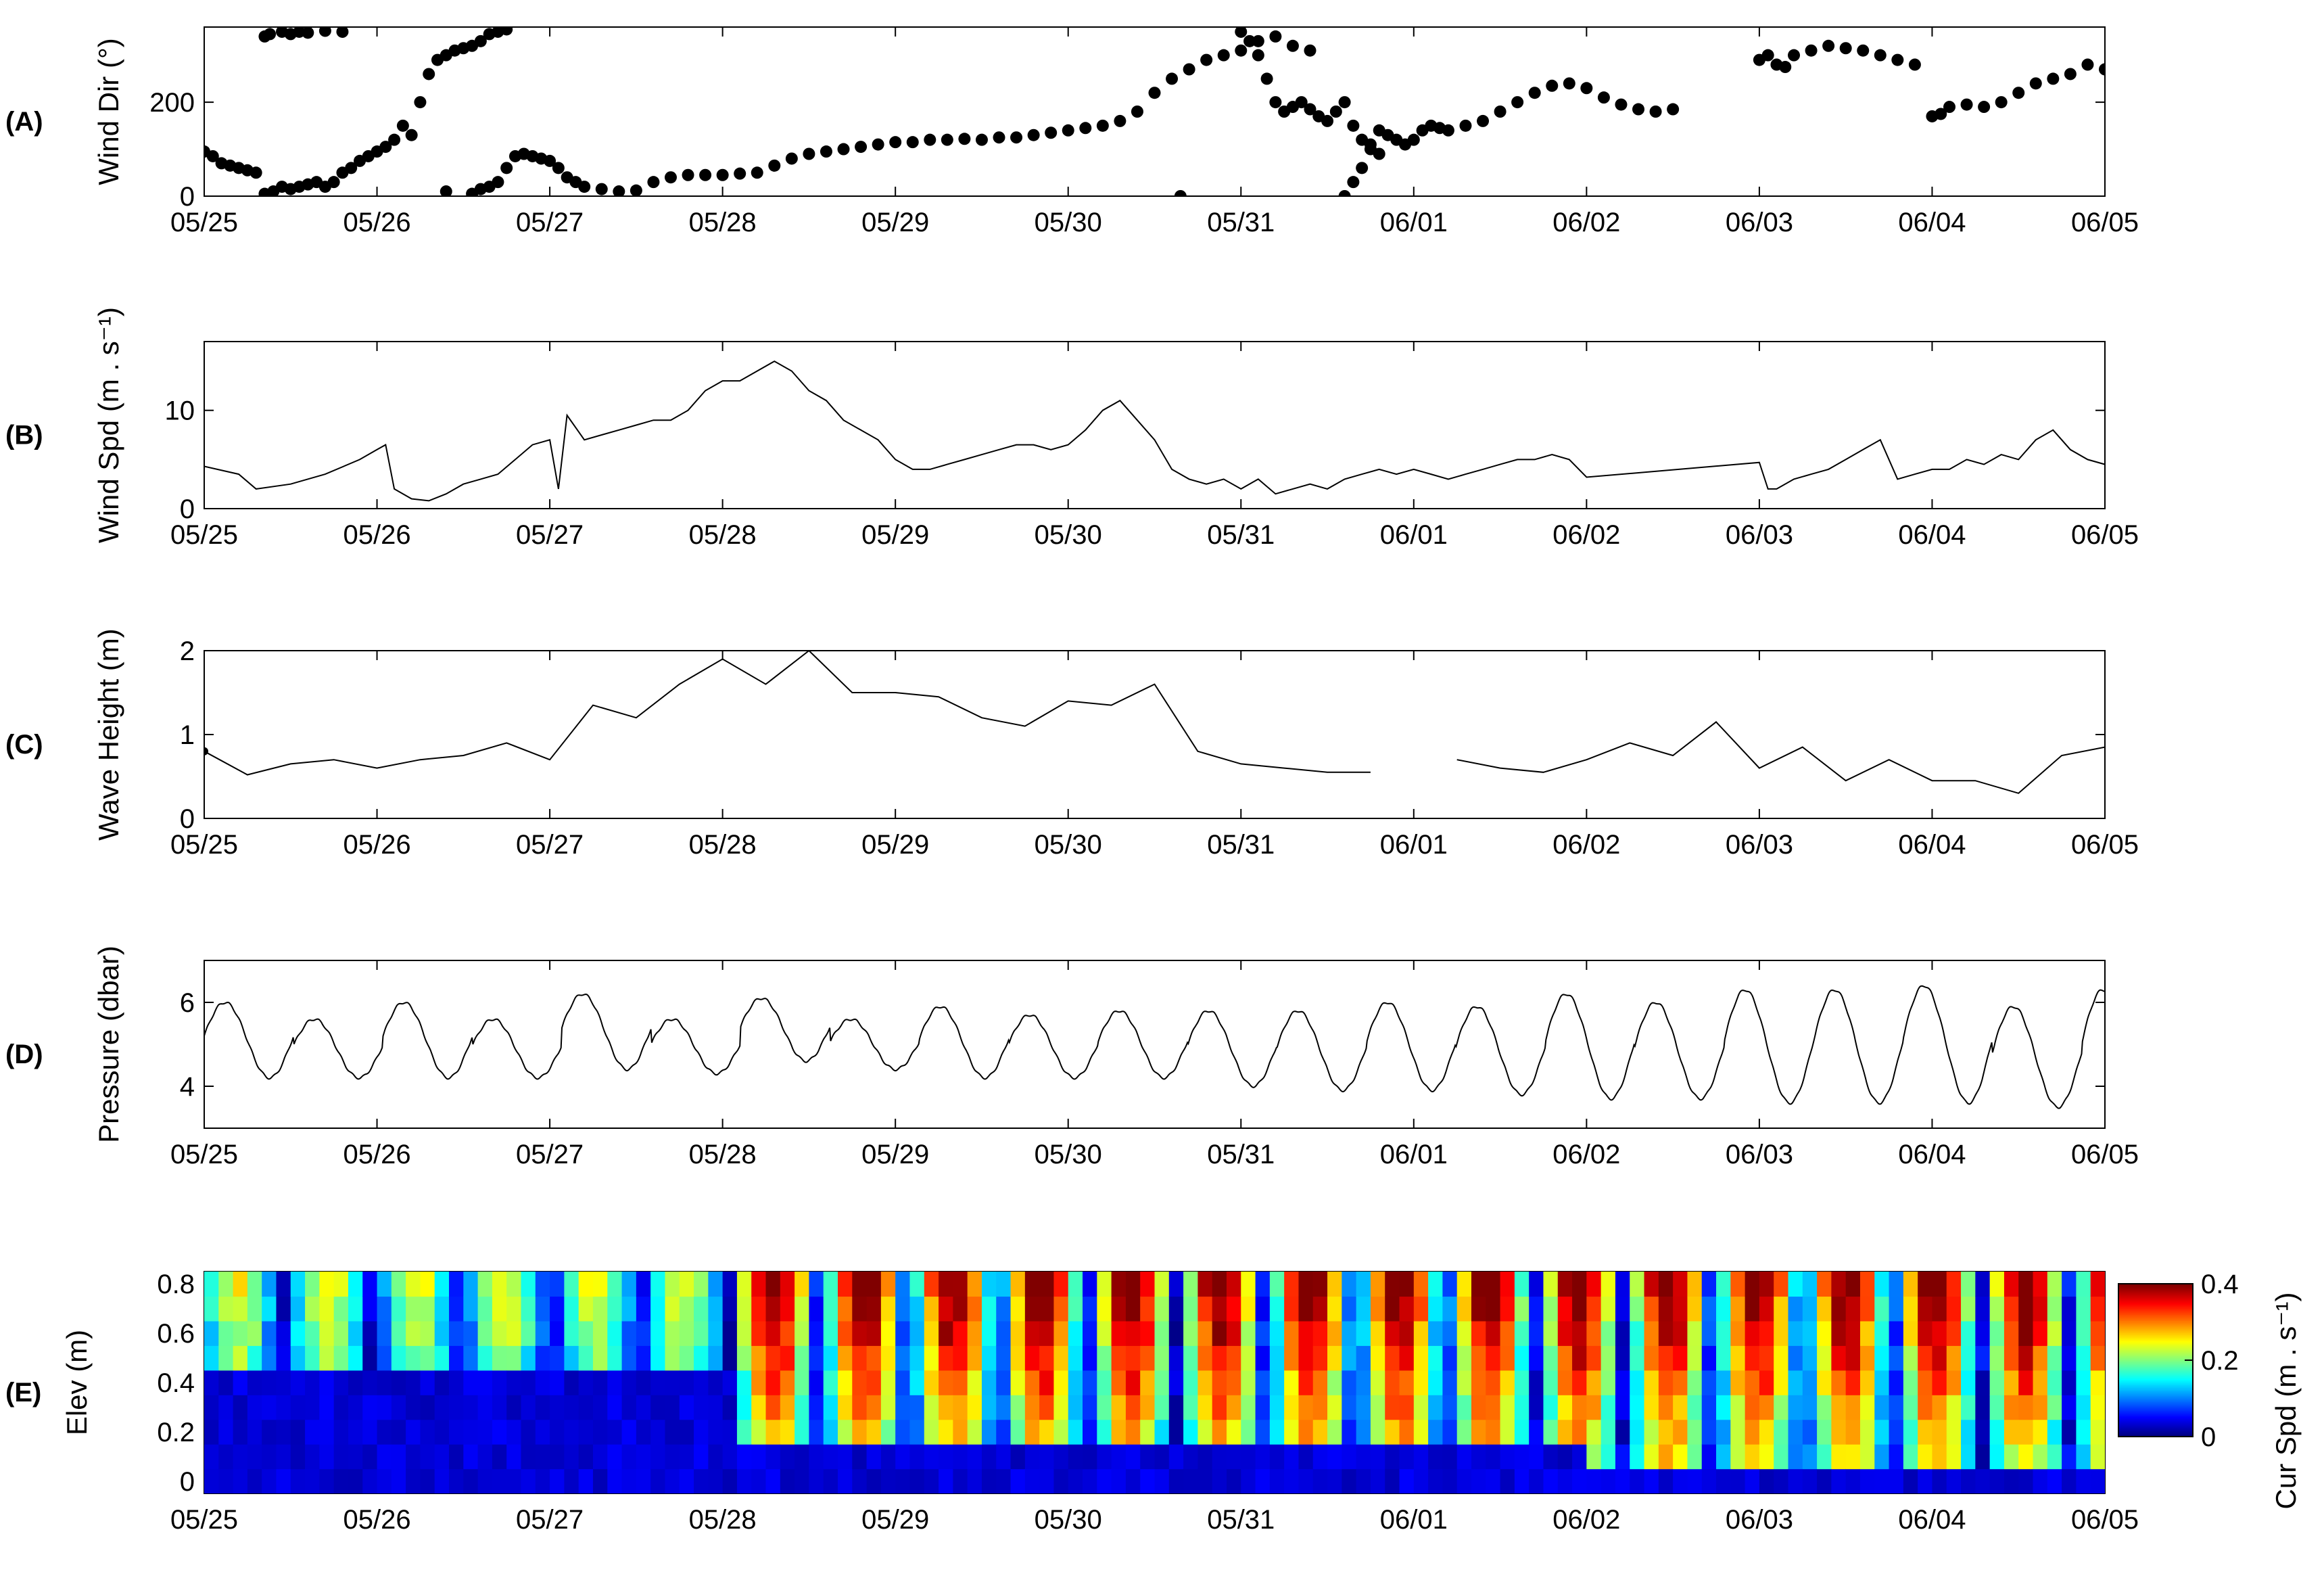  What do you see at coordinates (172, 103) in the screenshot?
I see `y-tick-label: 200` at bounding box center [172, 103].